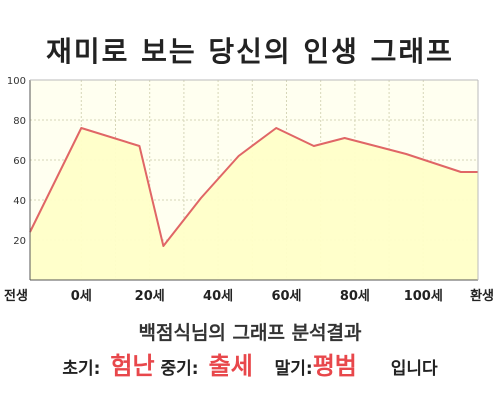 The width and height of the screenshot is (500, 400). Describe the element at coordinates (250, 51) in the screenshot. I see `chart-title: 재미로 보는 당신의 인생 그래프` at that location.